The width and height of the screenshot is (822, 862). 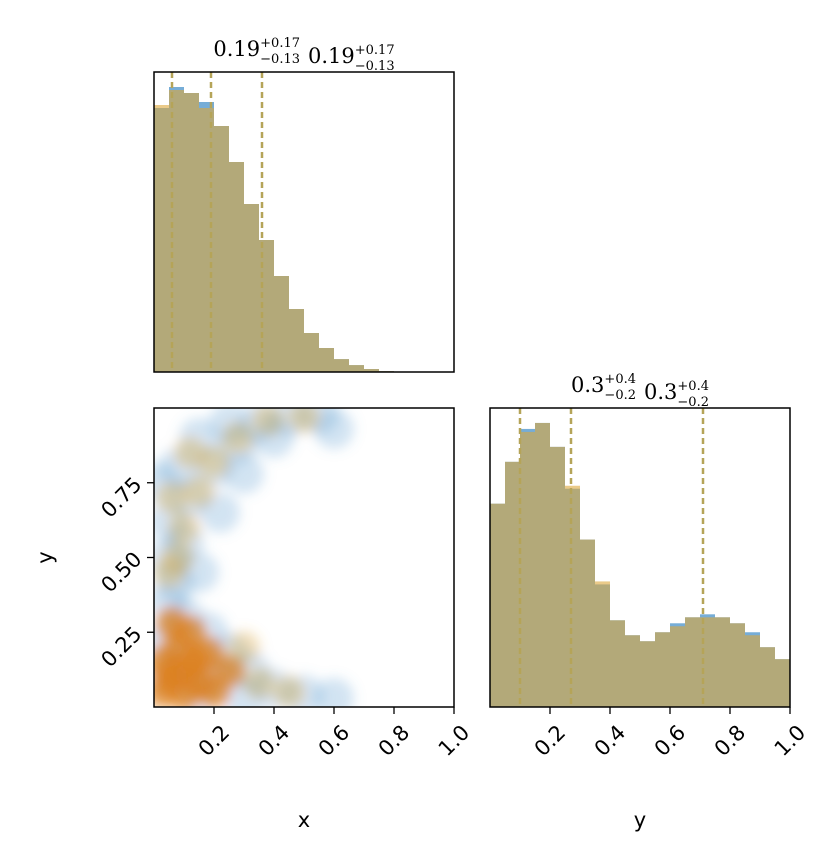 I want to click on y-tick-label: 0.50, so click(x=121, y=572).